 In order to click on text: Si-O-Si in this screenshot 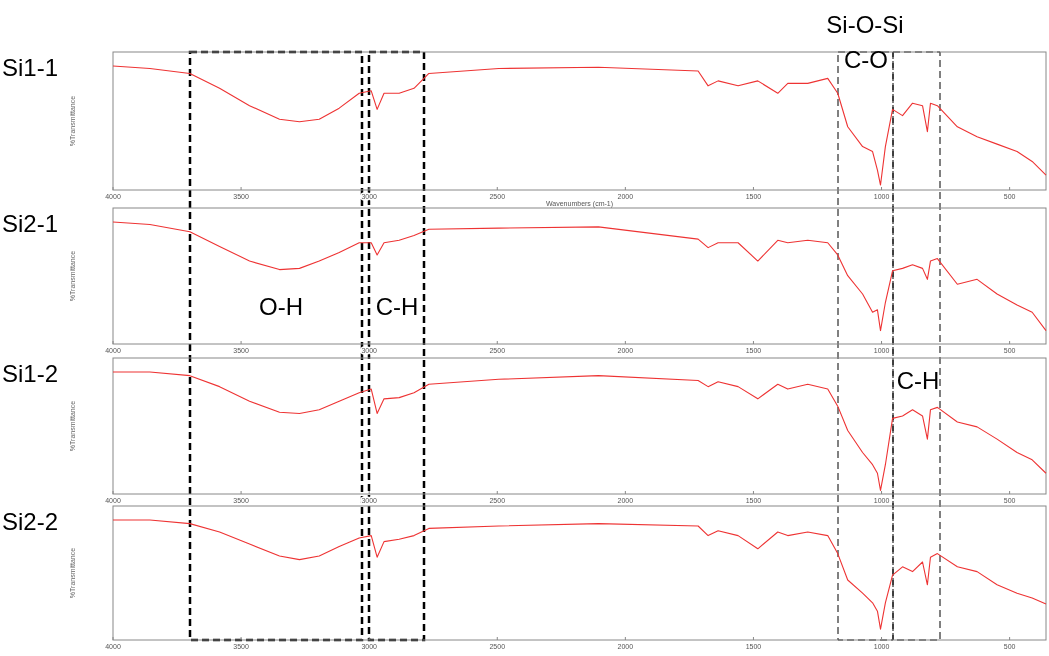, I will do `click(865, 25)`.